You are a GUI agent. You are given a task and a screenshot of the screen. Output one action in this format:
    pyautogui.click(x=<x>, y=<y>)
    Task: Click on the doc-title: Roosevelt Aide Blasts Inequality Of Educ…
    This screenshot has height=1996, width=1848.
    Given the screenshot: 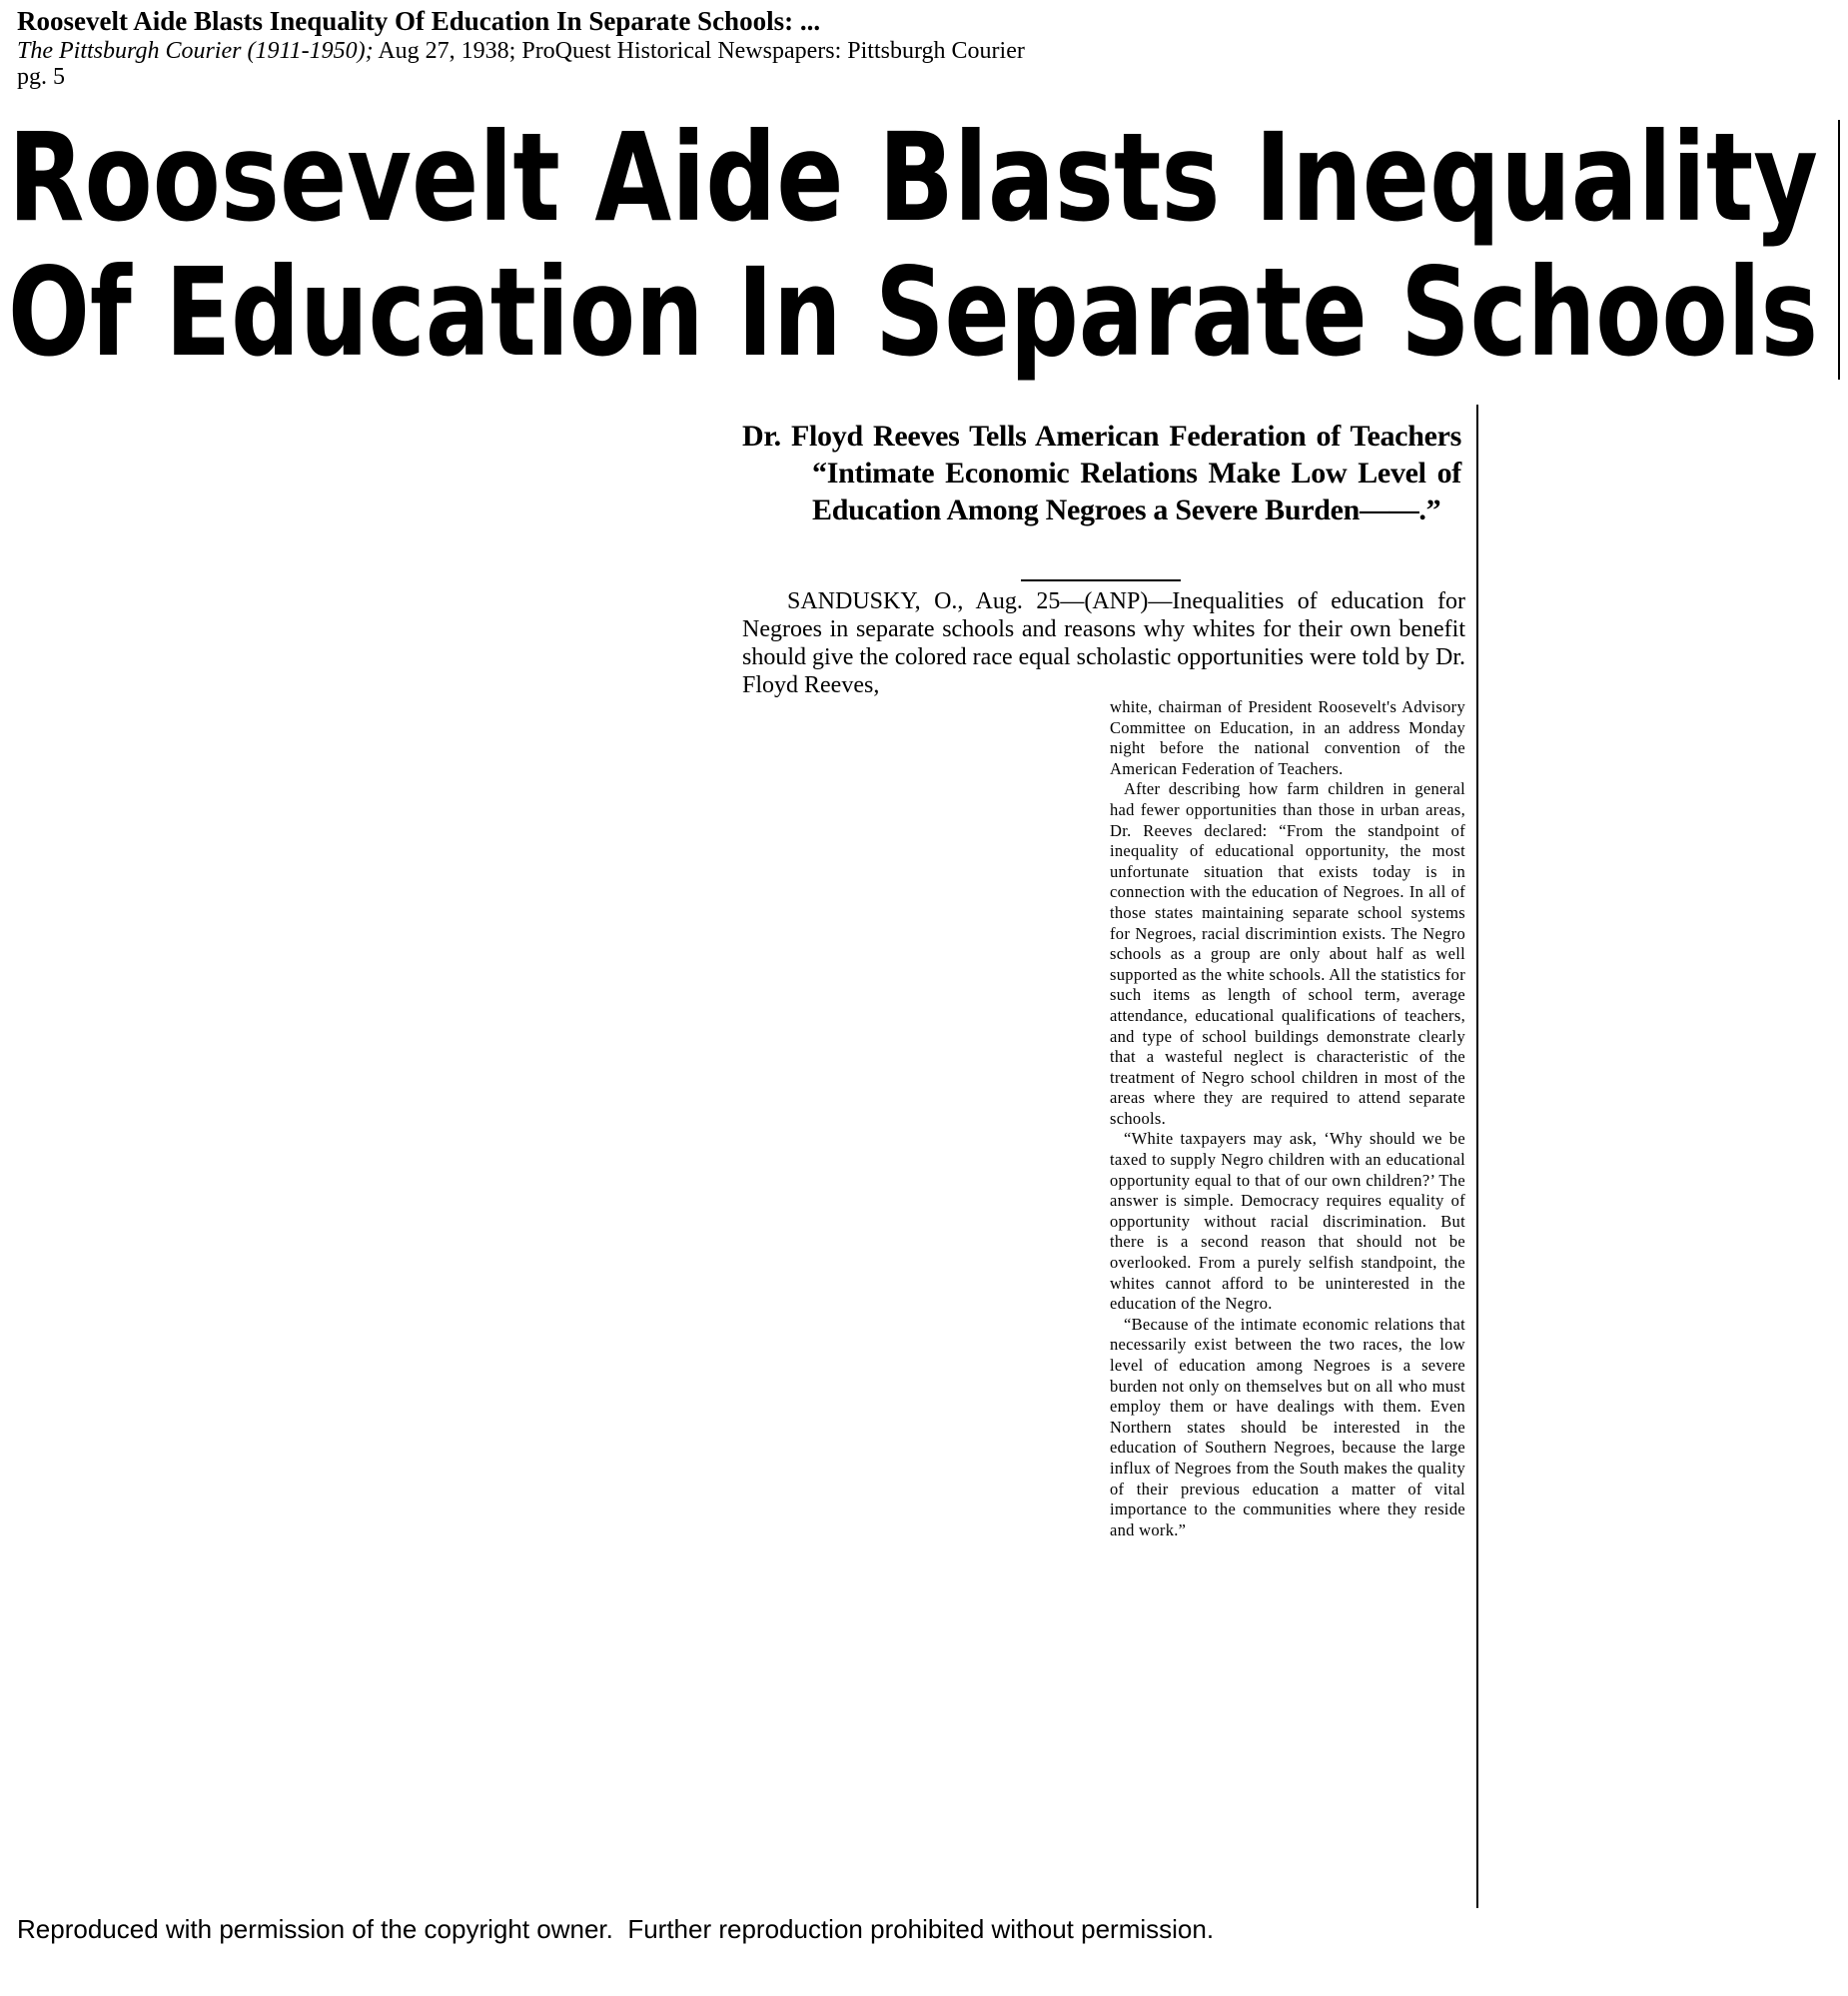 What is the action you would take?
    pyautogui.click(x=419, y=21)
    